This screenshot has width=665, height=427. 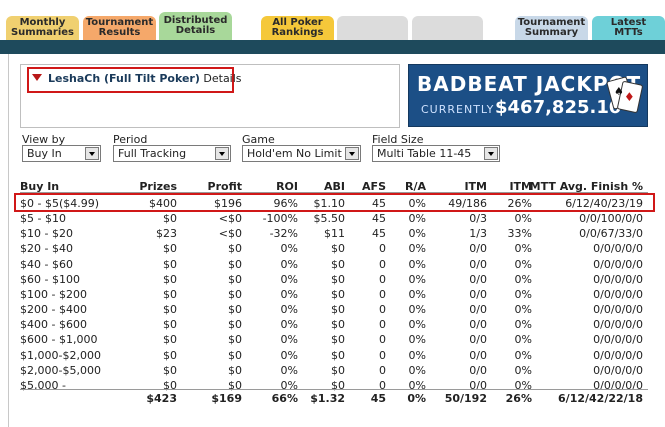 What do you see at coordinates (611, 218) in the screenshot?
I see `cell-mtt-avg-finish: 0/0/100/0/0` at bounding box center [611, 218].